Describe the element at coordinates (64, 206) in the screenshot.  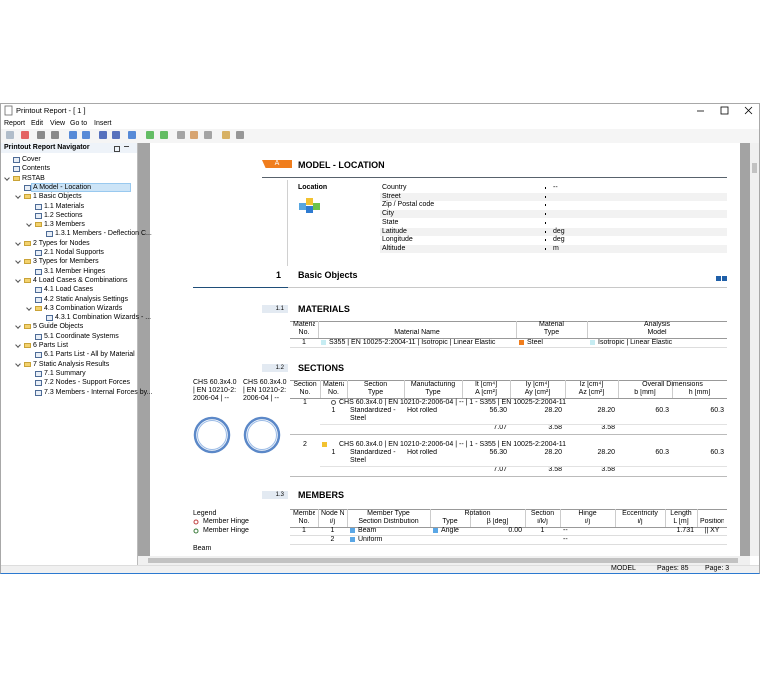
I see `tree-item: 1.1 Materials` at that location.